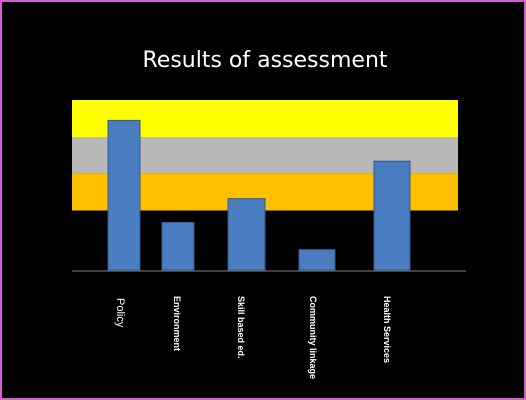 This screenshot has width=526, height=400. Describe the element at coordinates (313, 338) in the screenshot. I see `tick-label-community-linkage: Community linkage` at that location.